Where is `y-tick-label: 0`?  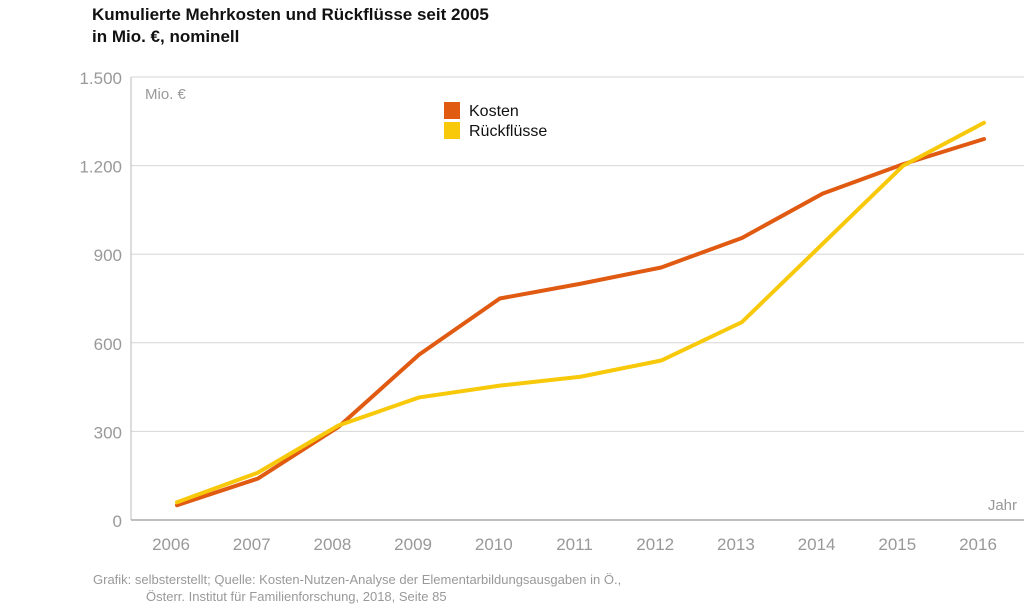 y-tick-label: 0 is located at coordinates (117, 521).